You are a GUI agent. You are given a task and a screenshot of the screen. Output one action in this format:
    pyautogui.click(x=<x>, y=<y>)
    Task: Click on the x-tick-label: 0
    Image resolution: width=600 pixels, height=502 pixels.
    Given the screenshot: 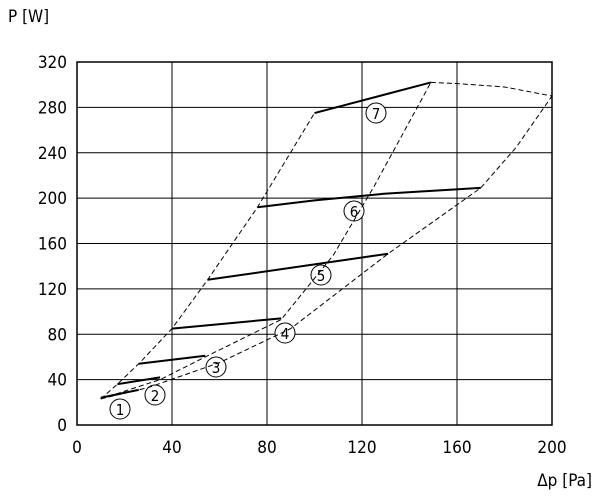 What is the action you would take?
    pyautogui.click(x=77, y=448)
    